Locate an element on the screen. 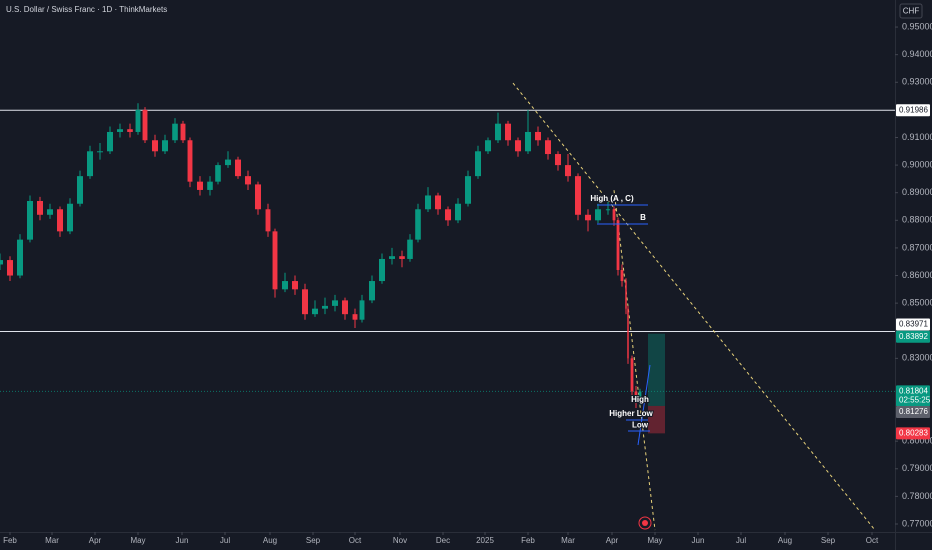 This screenshot has width=932, height=550. y-tick-label: 0.79000 is located at coordinates (917, 468).